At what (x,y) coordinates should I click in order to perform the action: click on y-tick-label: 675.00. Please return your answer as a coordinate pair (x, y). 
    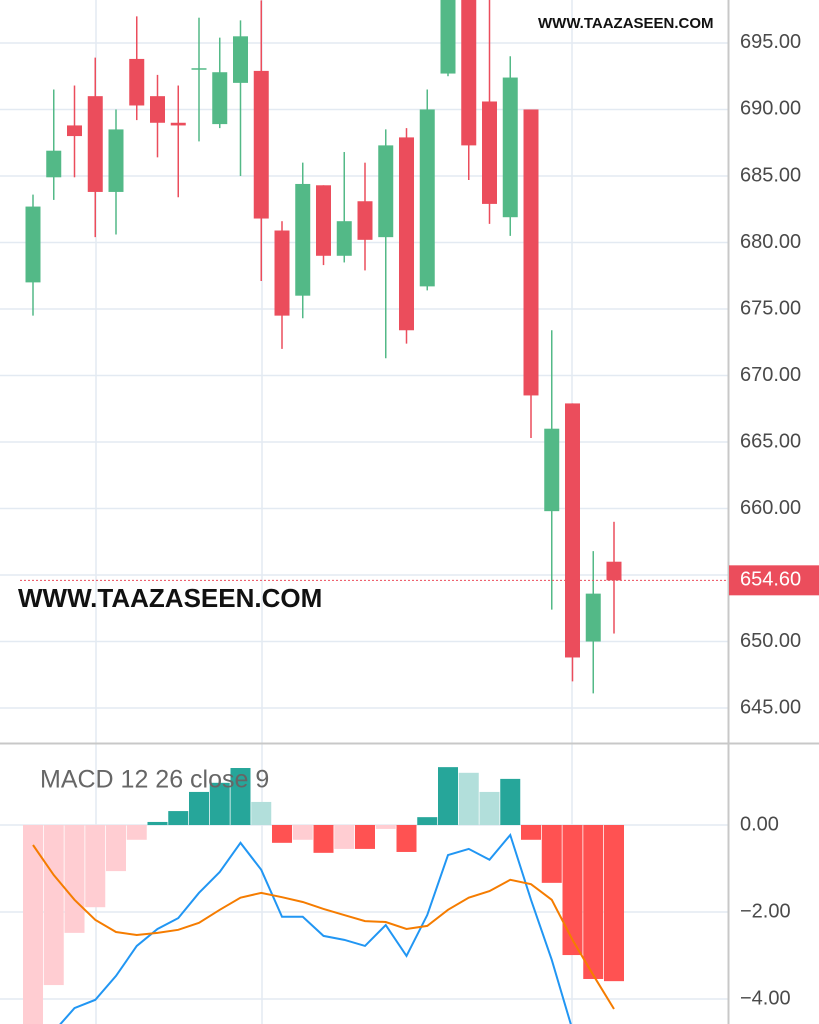
    Looking at the image, I should click on (770, 308).